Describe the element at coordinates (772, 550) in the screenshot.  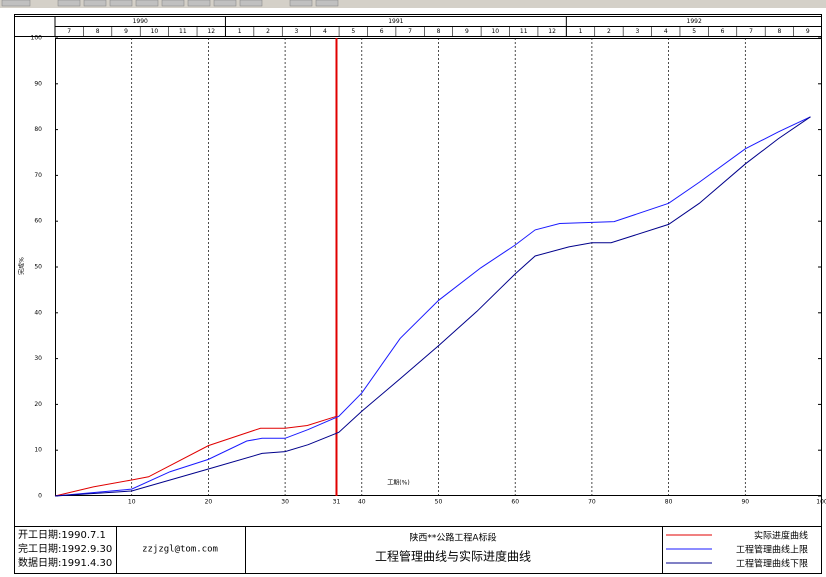
I see `legend-label: 工程管理曲线上限` at that location.